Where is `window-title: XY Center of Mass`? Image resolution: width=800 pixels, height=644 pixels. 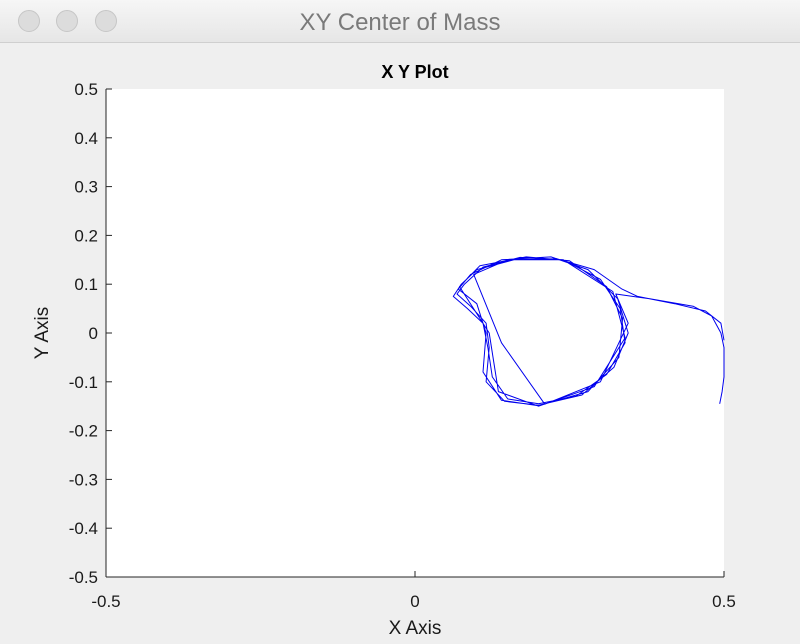 window-title: XY Center of Mass is located at coordinates (400, 22).